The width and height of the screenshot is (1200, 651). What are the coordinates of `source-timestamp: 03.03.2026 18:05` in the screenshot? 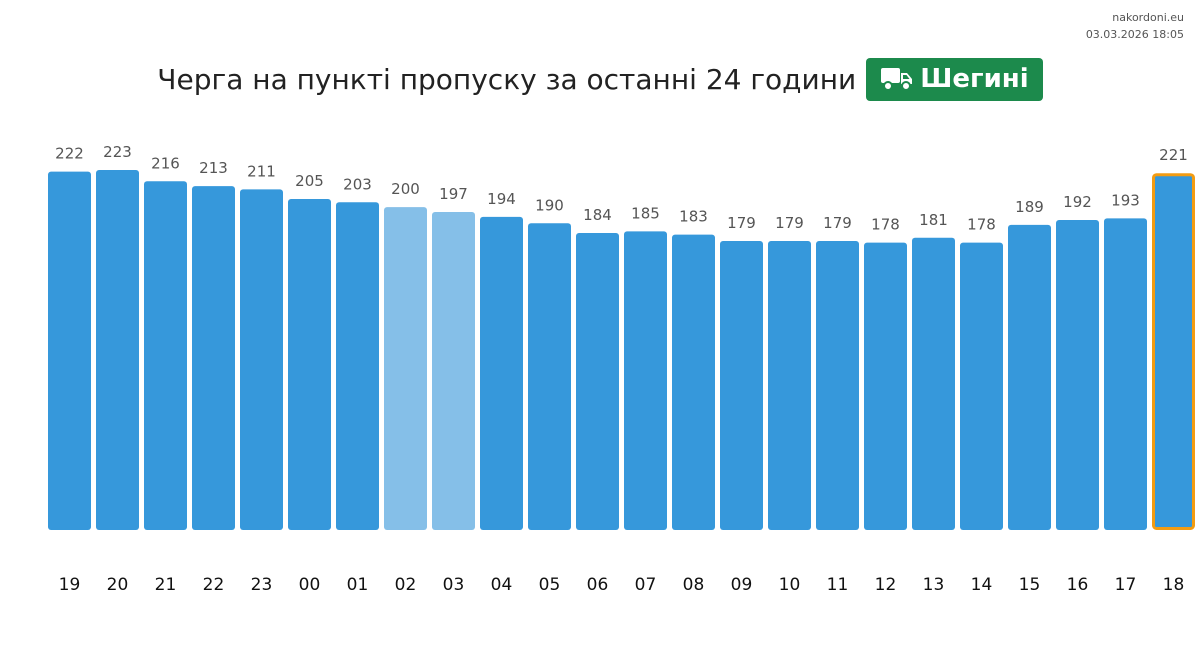 It's located at (1134, 34).